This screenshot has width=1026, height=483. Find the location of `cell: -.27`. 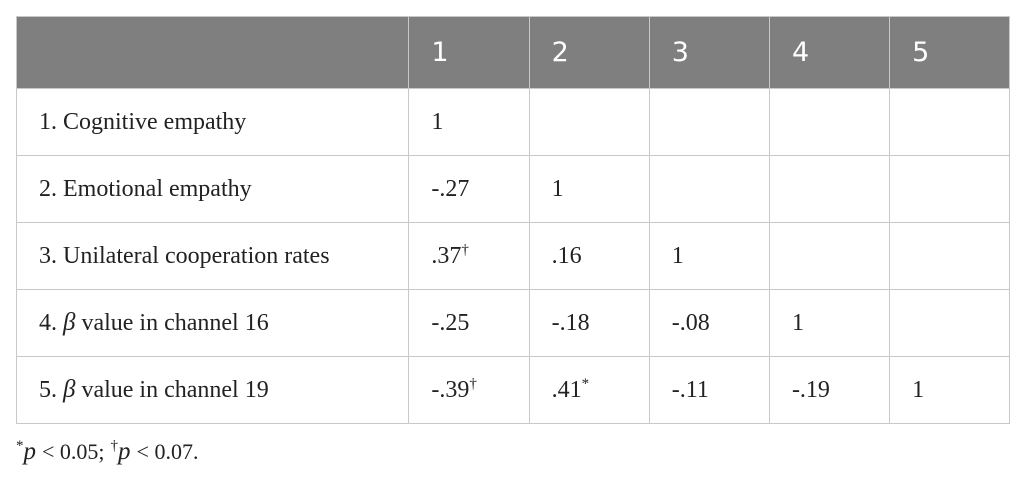

cell: -.27 is located at coordinates (469, 189).